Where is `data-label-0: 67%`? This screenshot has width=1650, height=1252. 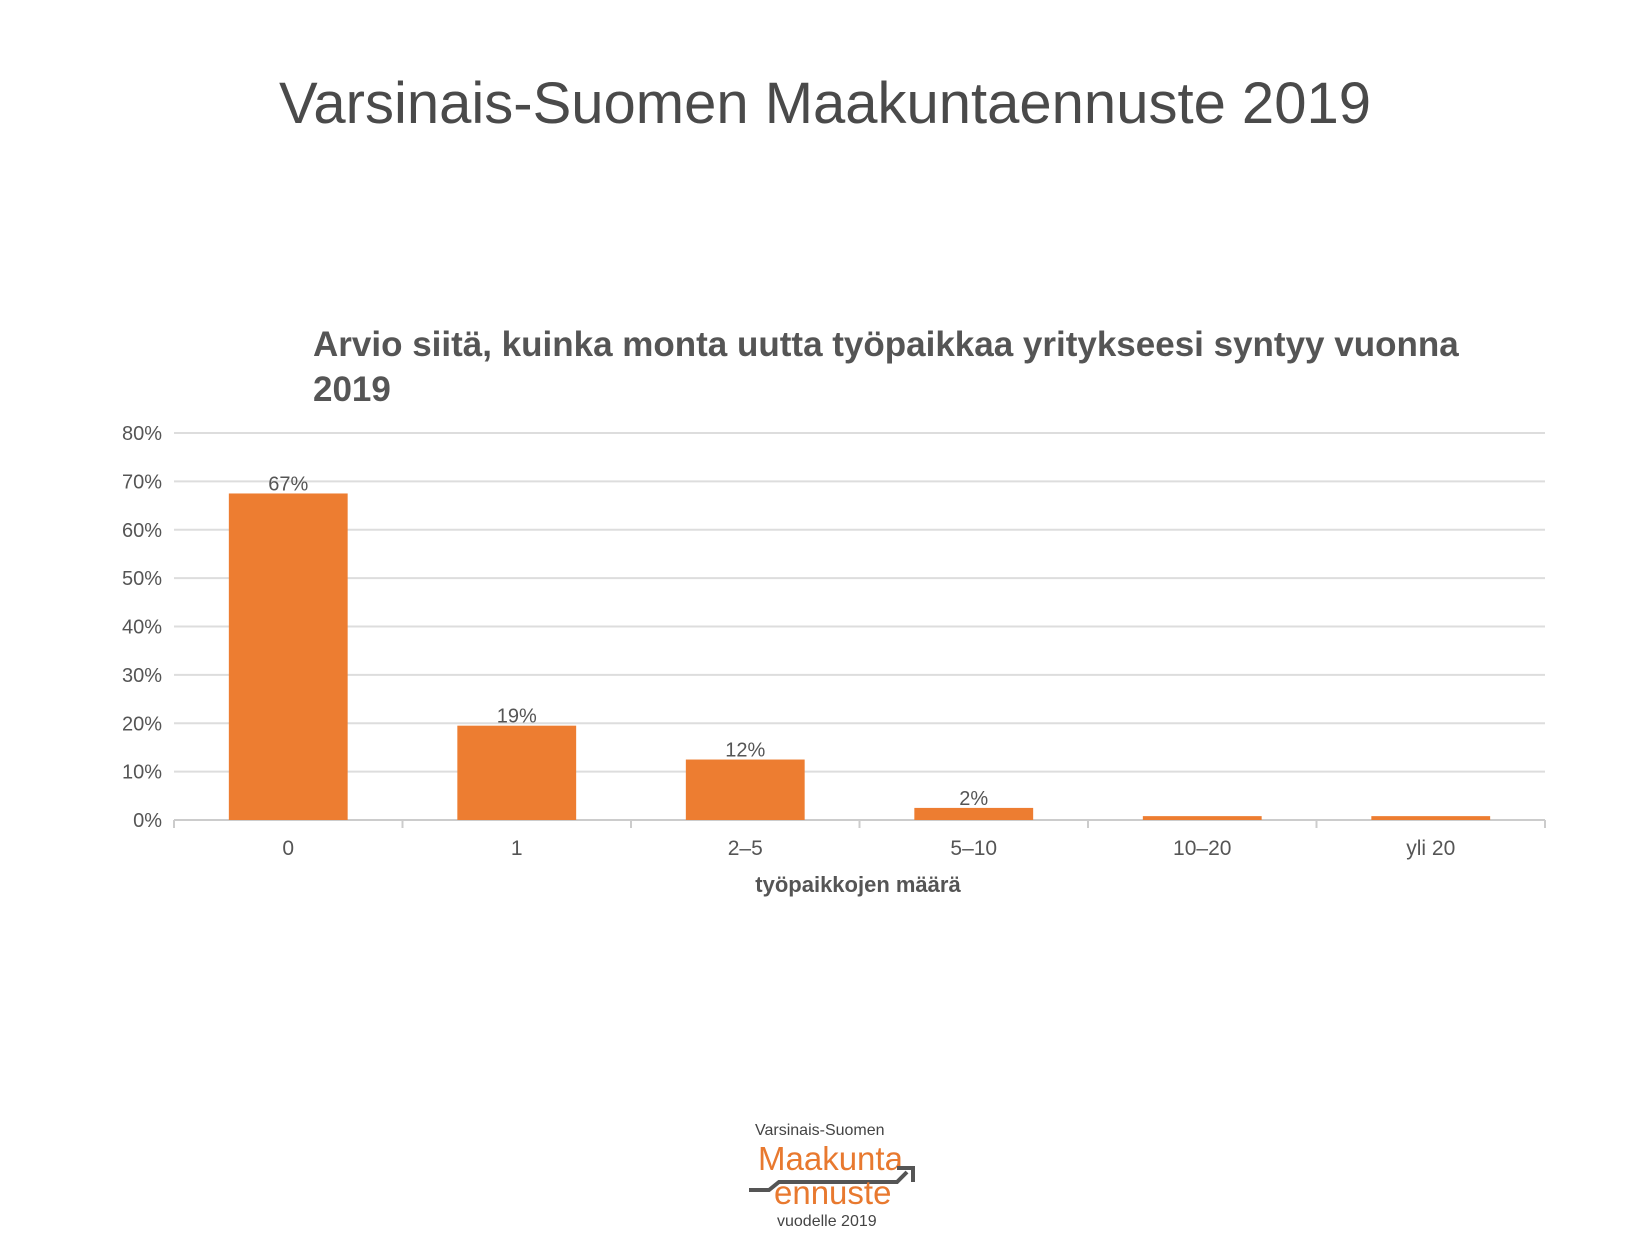 data-label-0: 67% is located at coordinates (288, 484).